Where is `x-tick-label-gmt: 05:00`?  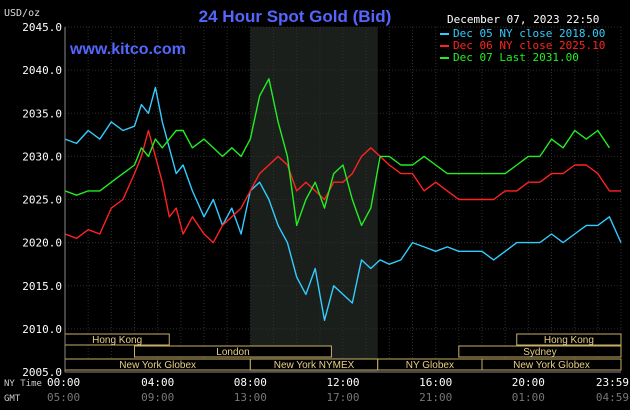 x-tick-label-gmt: 05:00 is located at coordinates (63, 397).